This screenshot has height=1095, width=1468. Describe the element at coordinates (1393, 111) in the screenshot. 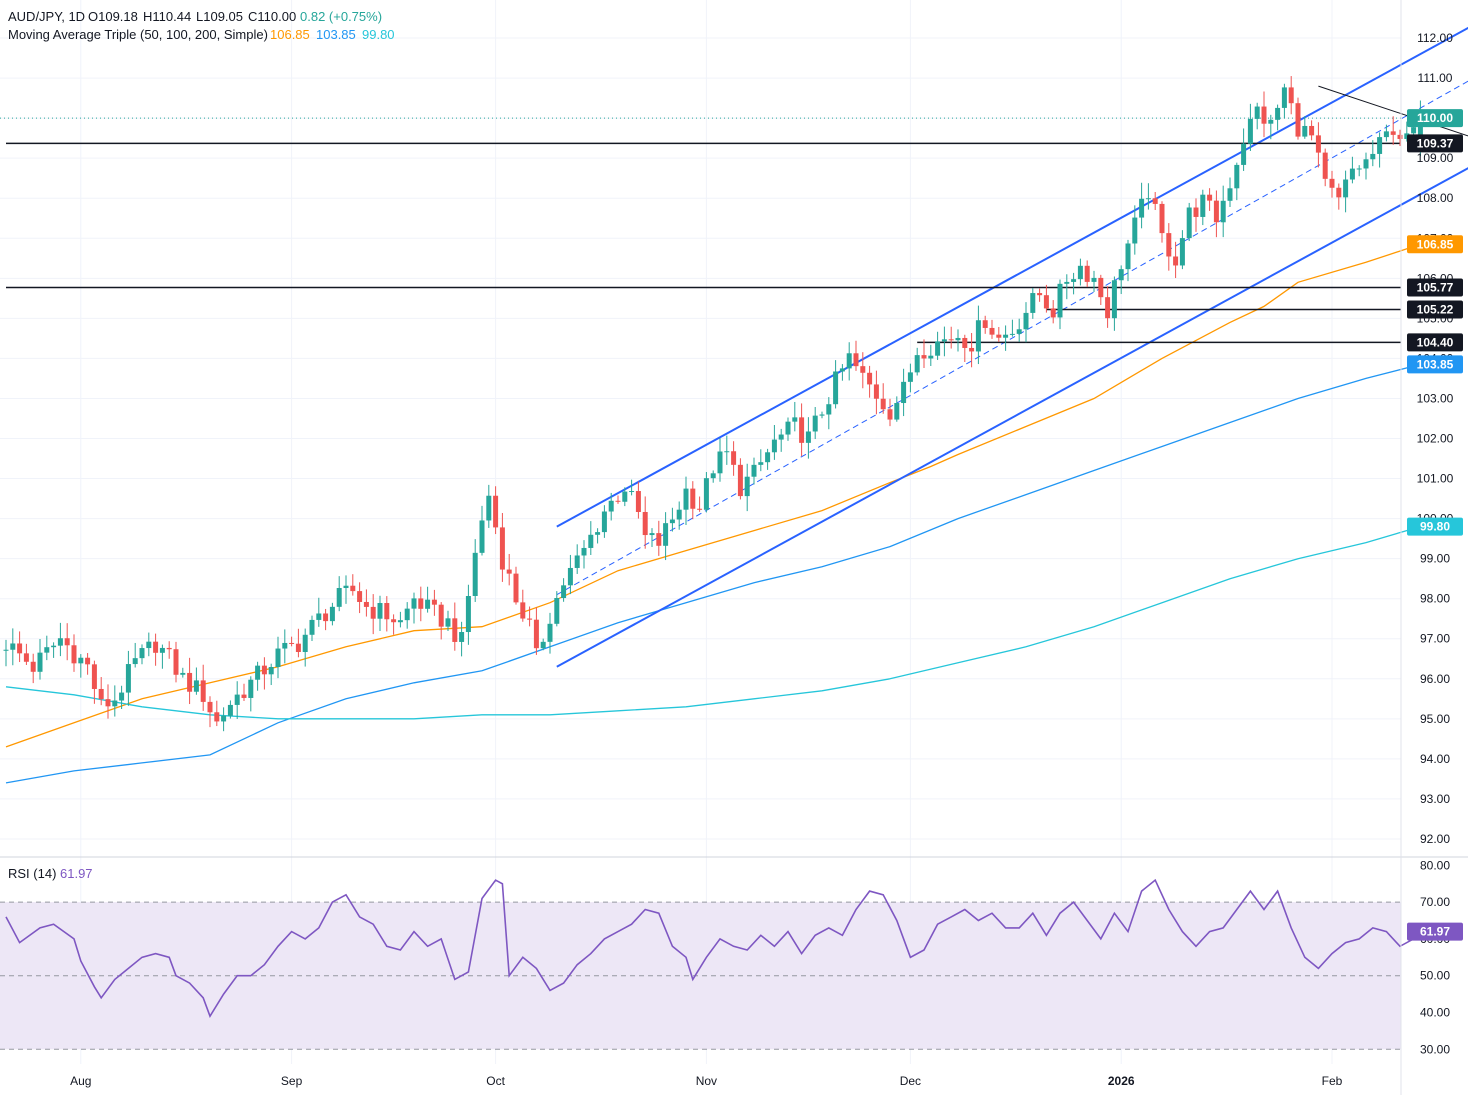

I see `triangle-top-line` at that location.